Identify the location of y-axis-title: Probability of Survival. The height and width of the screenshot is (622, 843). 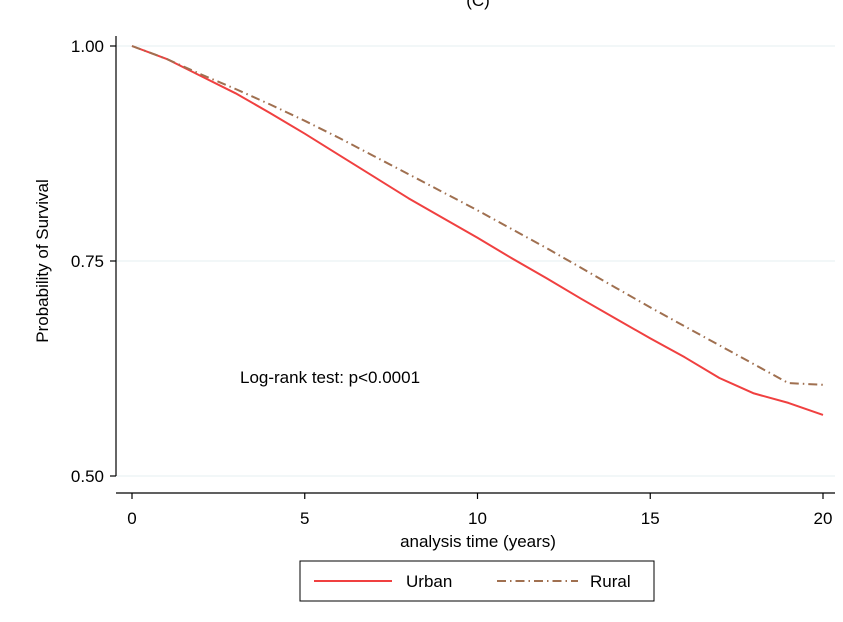
(42, 260).